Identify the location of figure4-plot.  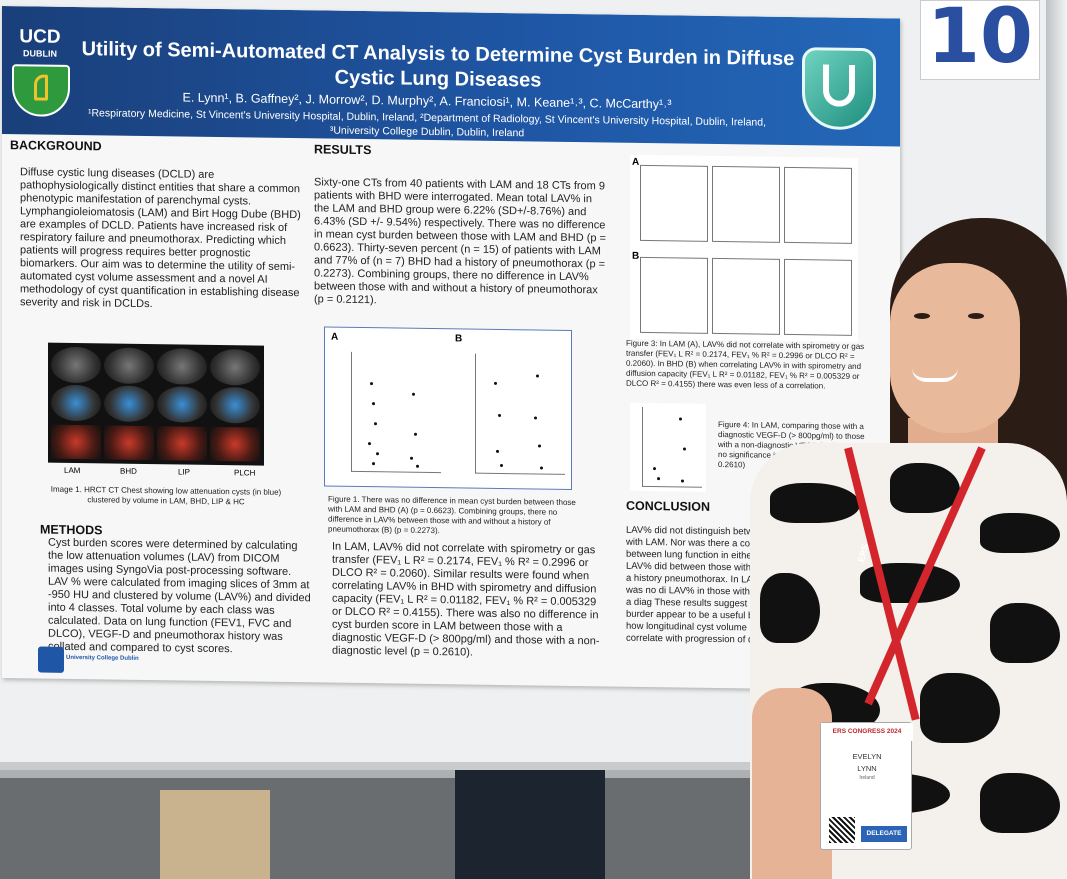
(672, 447).